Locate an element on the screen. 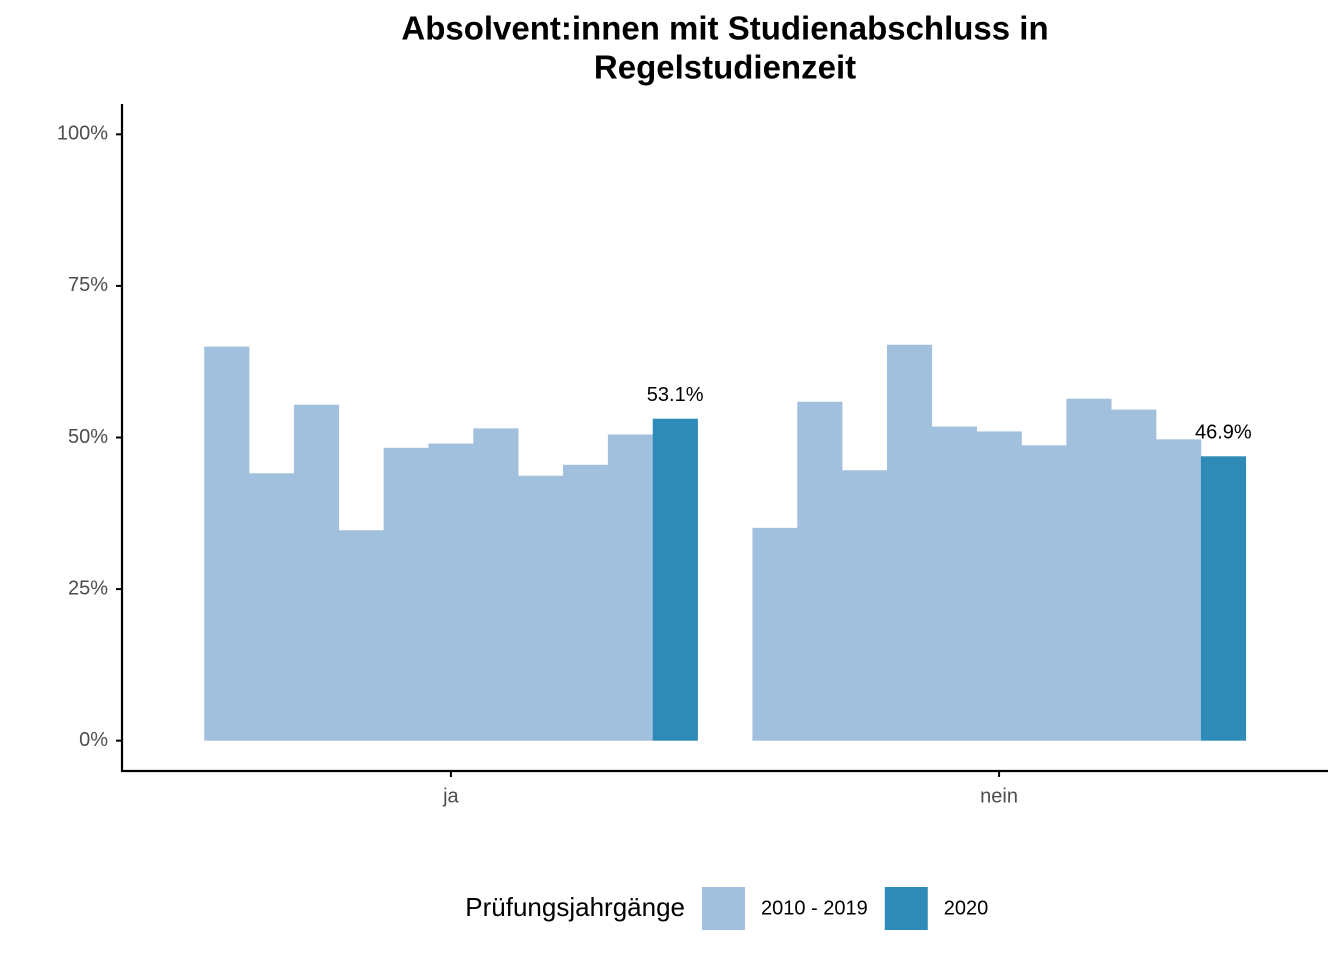 This screenshot has height=965, width=1344. y-tick-label: 25% is located at coordinates (88, 588).